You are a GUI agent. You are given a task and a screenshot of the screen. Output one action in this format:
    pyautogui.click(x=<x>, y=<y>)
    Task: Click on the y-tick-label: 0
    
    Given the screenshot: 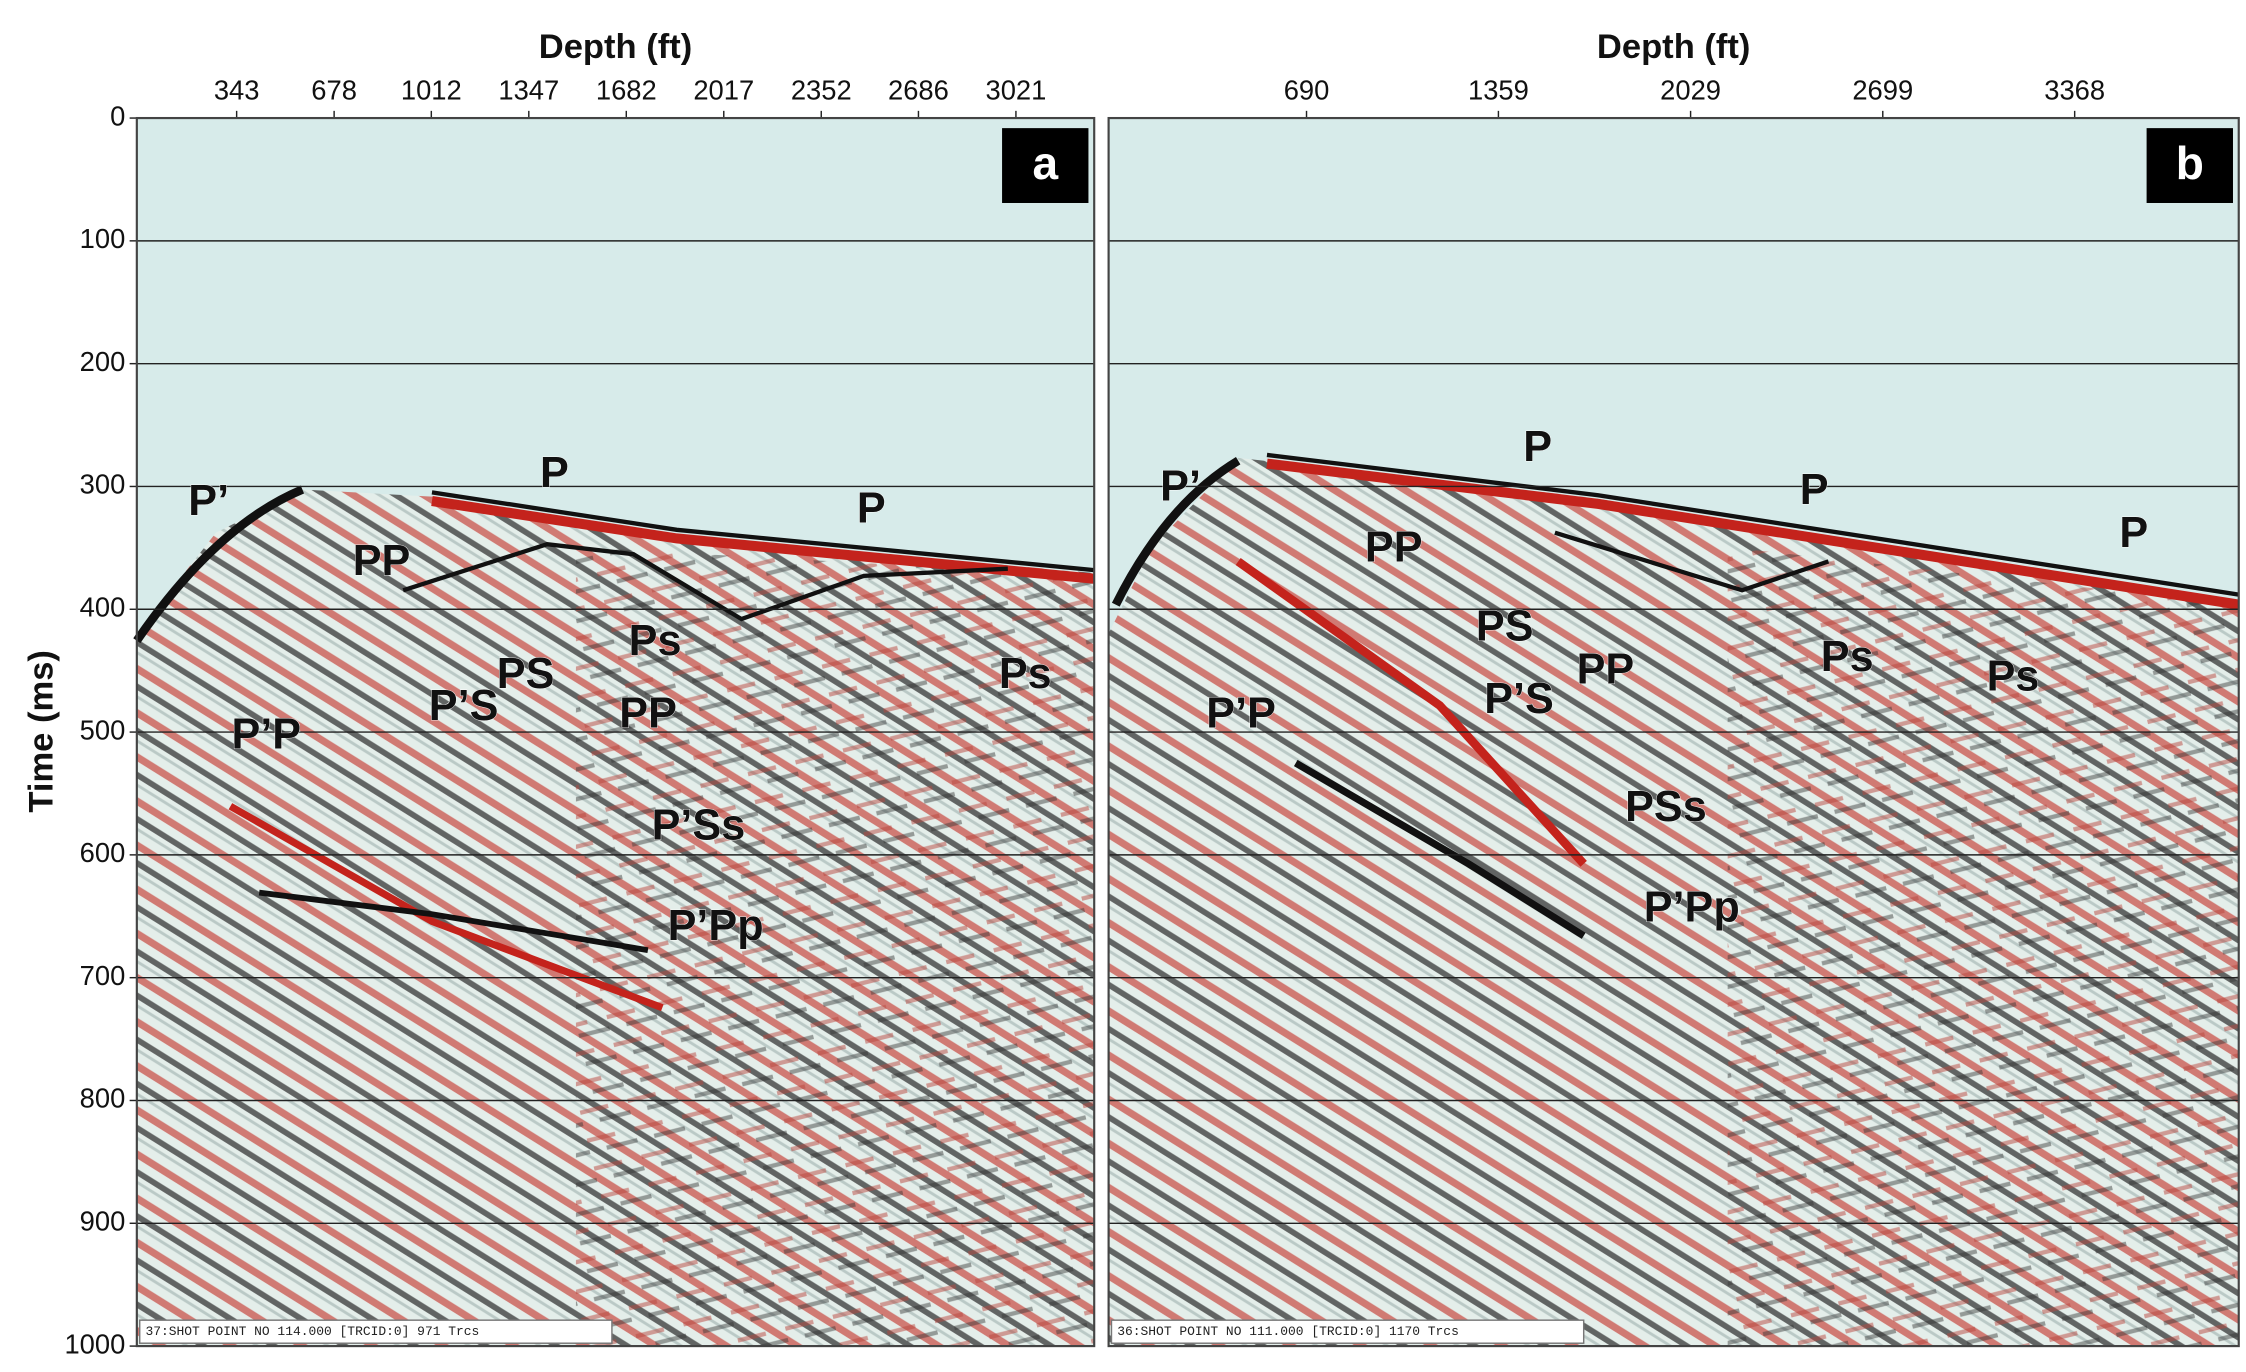 What is the action you would take?
    pyautogui.click(x=117, y=115)
    